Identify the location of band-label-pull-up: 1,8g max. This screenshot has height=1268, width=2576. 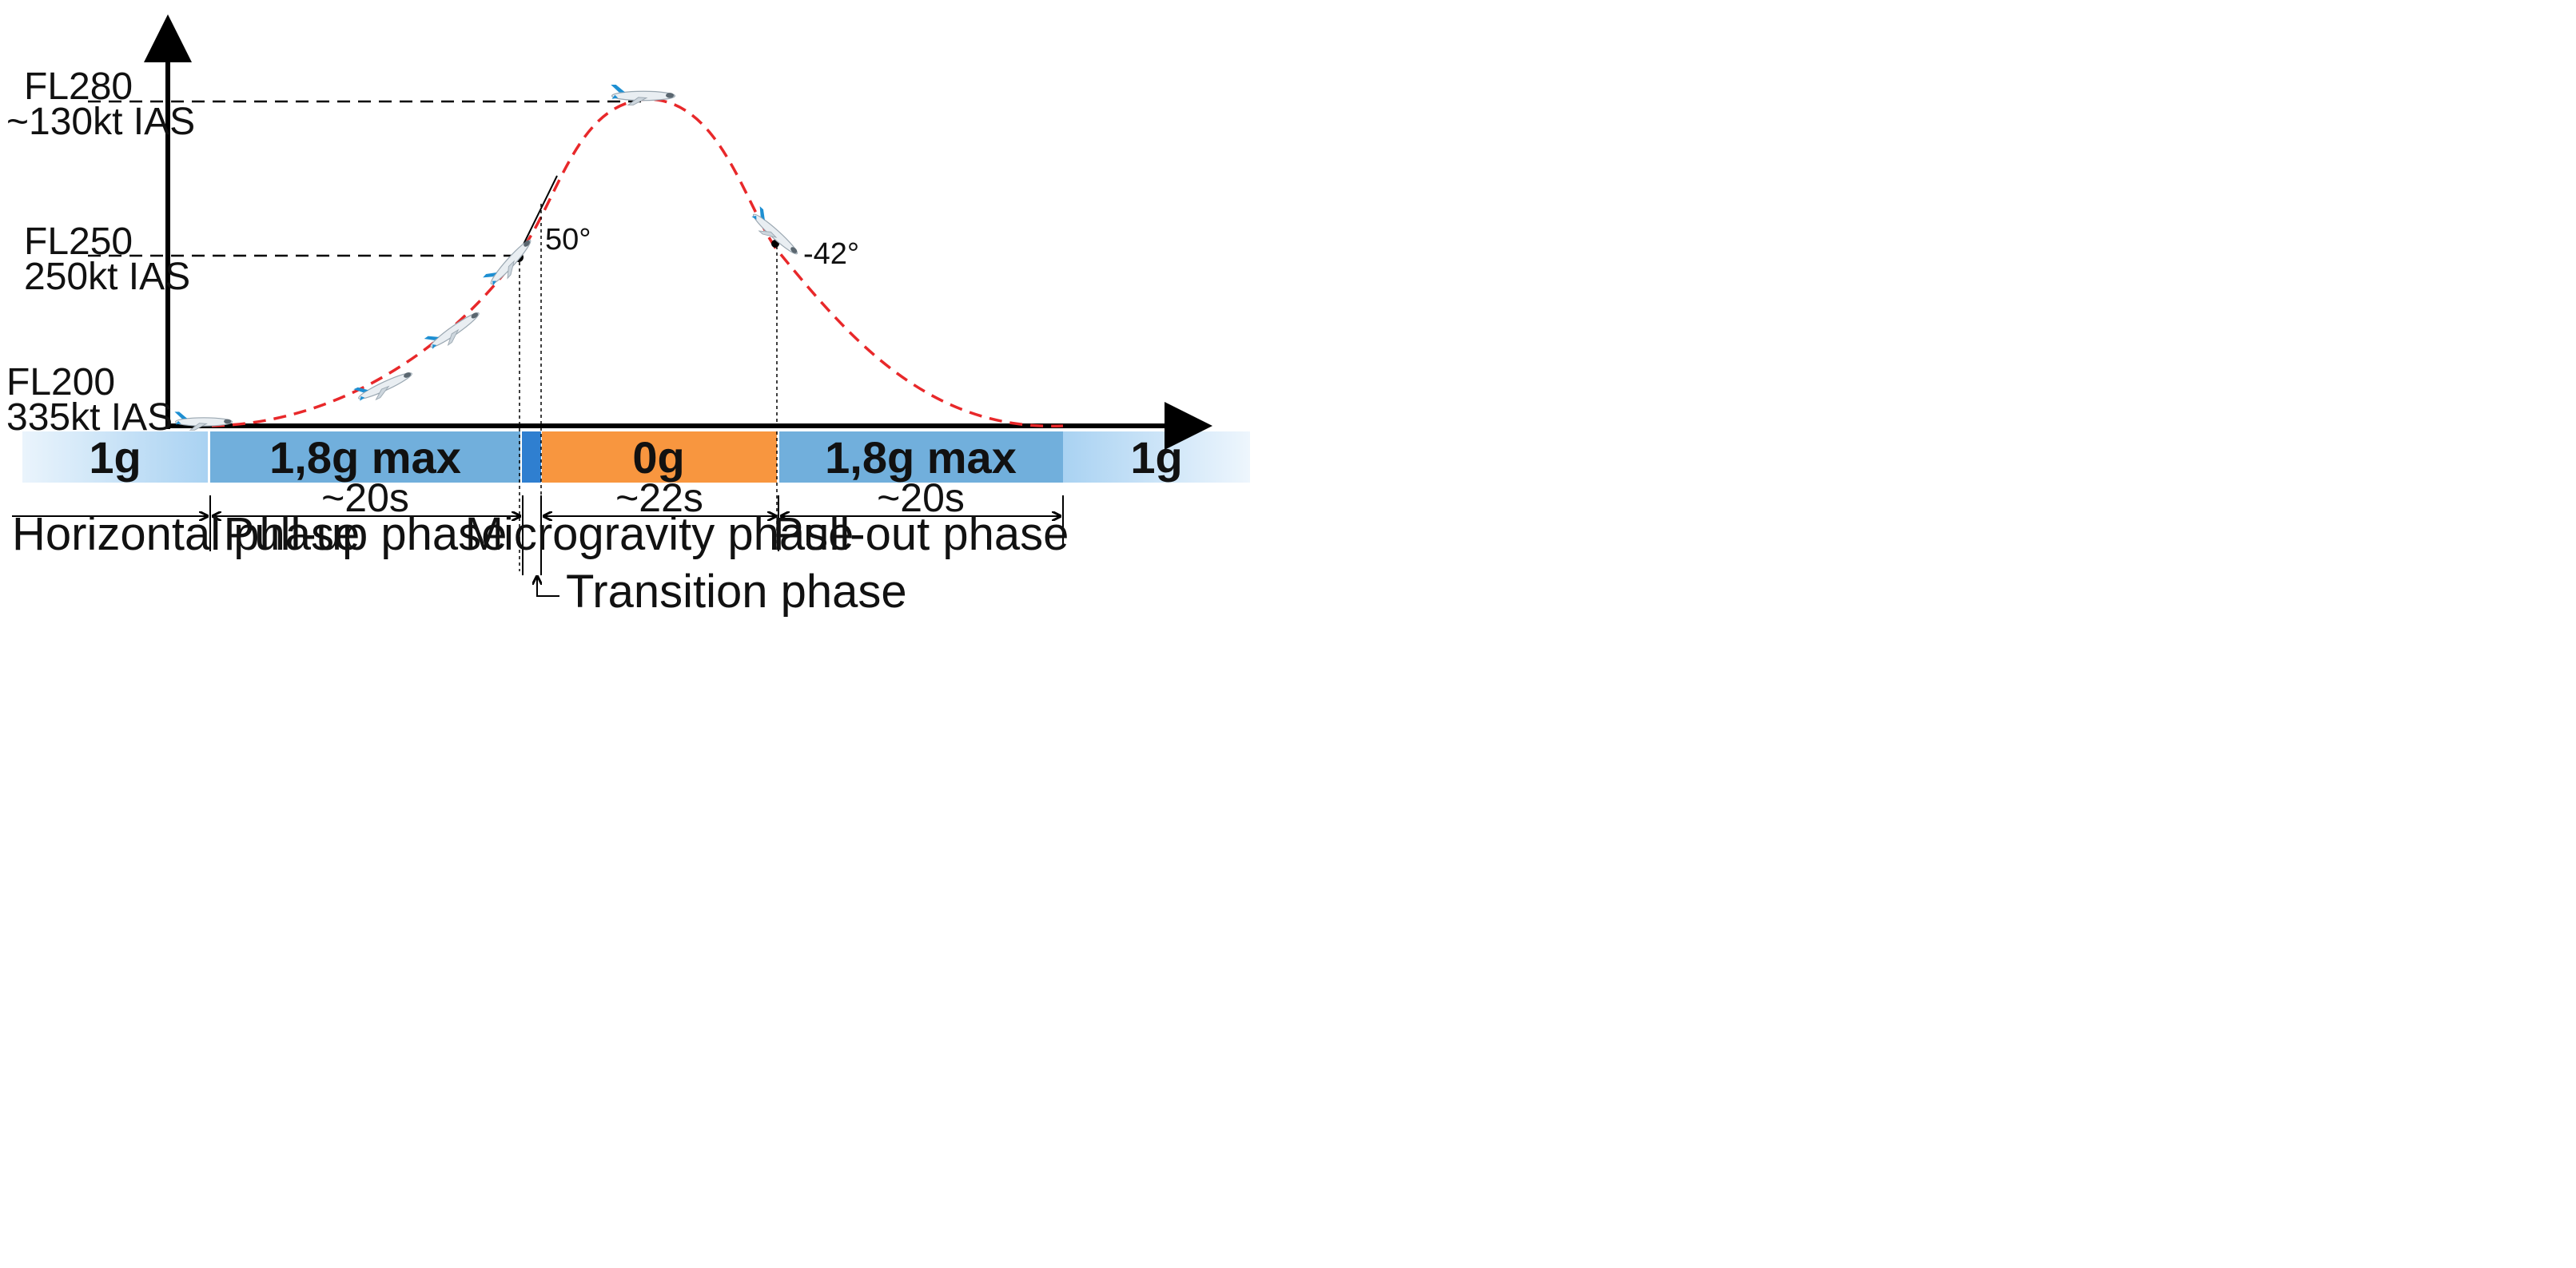
(365, 457).